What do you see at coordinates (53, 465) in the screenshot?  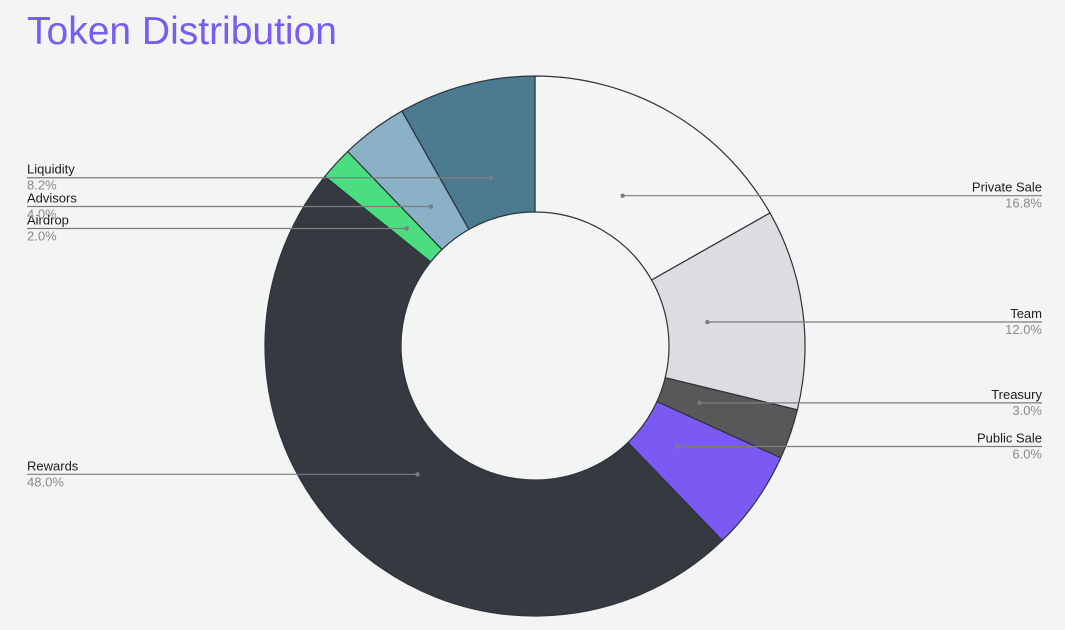 I see `slice-label-rewards: Rewards` at bounding box center [53, 465].